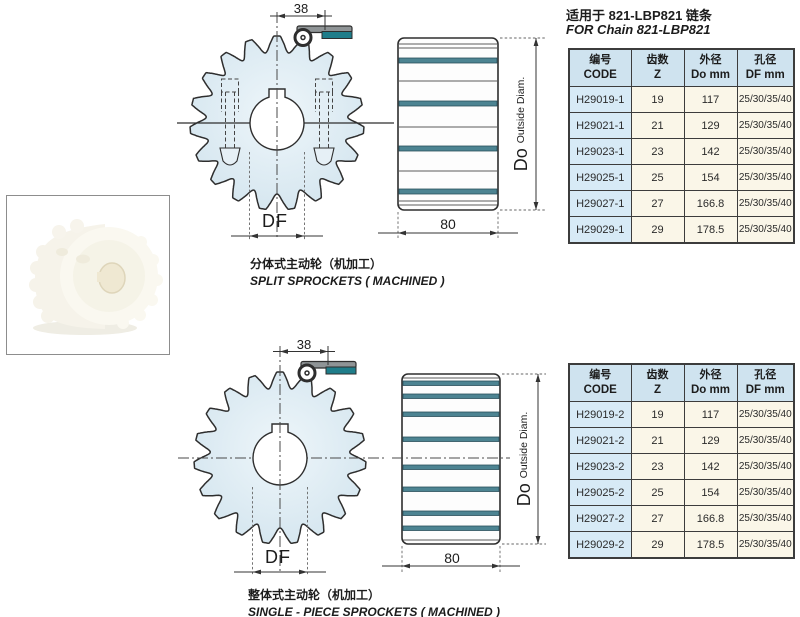  I want to click on sprocket-photo, so click(88, 275).